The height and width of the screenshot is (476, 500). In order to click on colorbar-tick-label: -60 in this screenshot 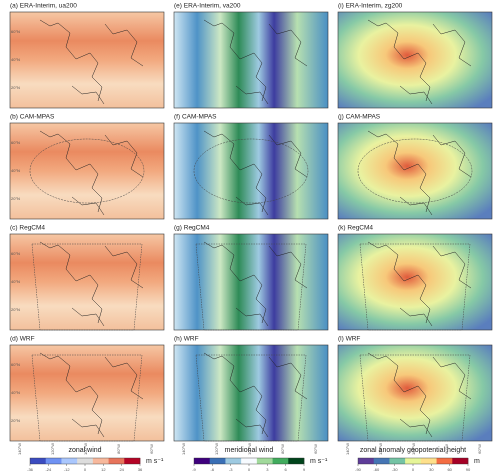, I will do `click(376, 469)`.